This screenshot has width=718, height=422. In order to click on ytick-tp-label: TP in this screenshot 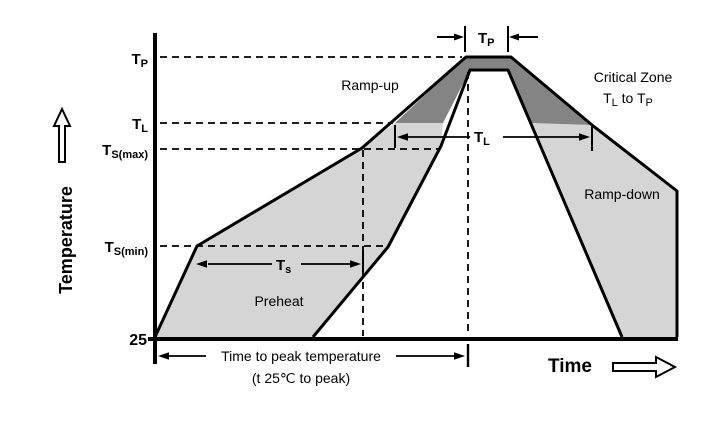, I will do `click(139, 60)`.